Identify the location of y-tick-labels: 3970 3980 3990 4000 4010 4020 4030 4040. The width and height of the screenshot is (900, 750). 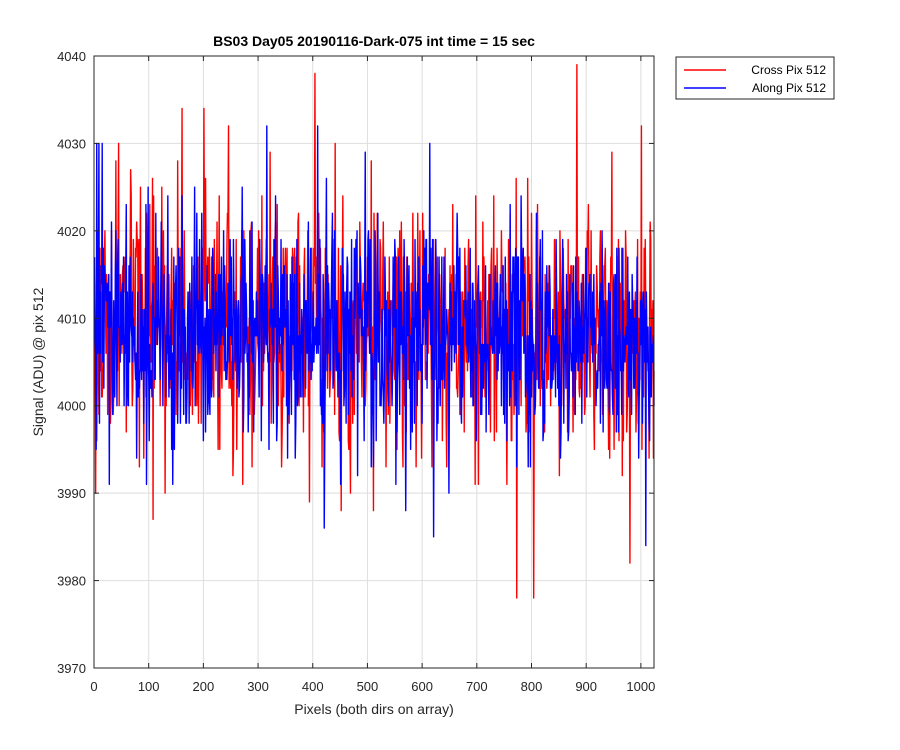
(71, 362).